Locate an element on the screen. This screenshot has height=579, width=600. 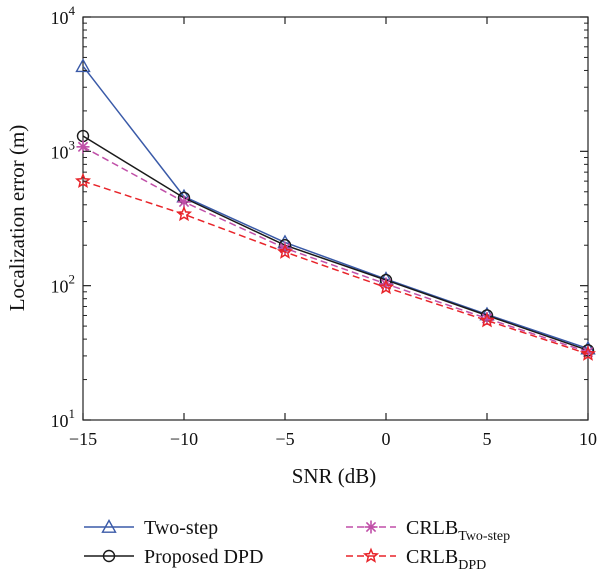
legend-item-crlb-dpd: CRLBDPD is located at coordinates (416, 559).